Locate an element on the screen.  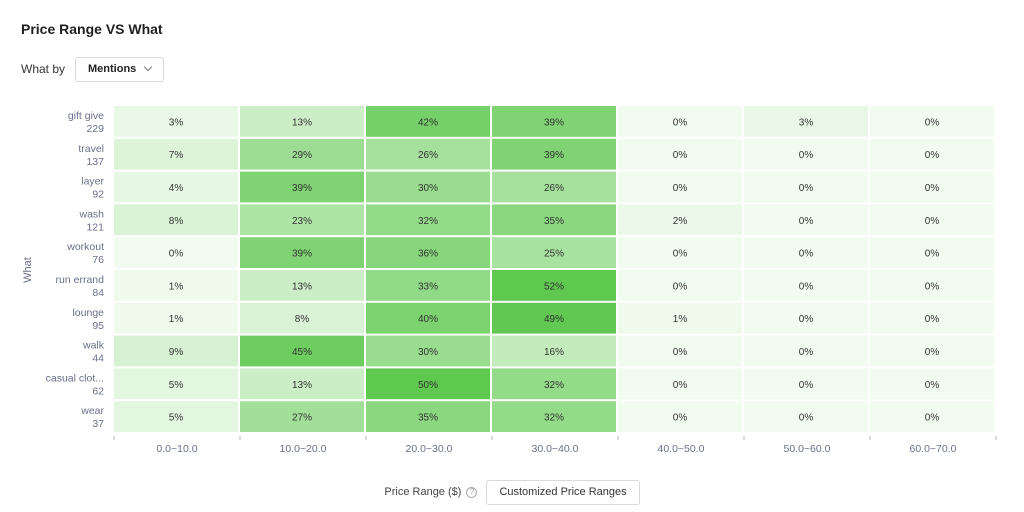
row-count: 92 is located at coordinates (98, 195).